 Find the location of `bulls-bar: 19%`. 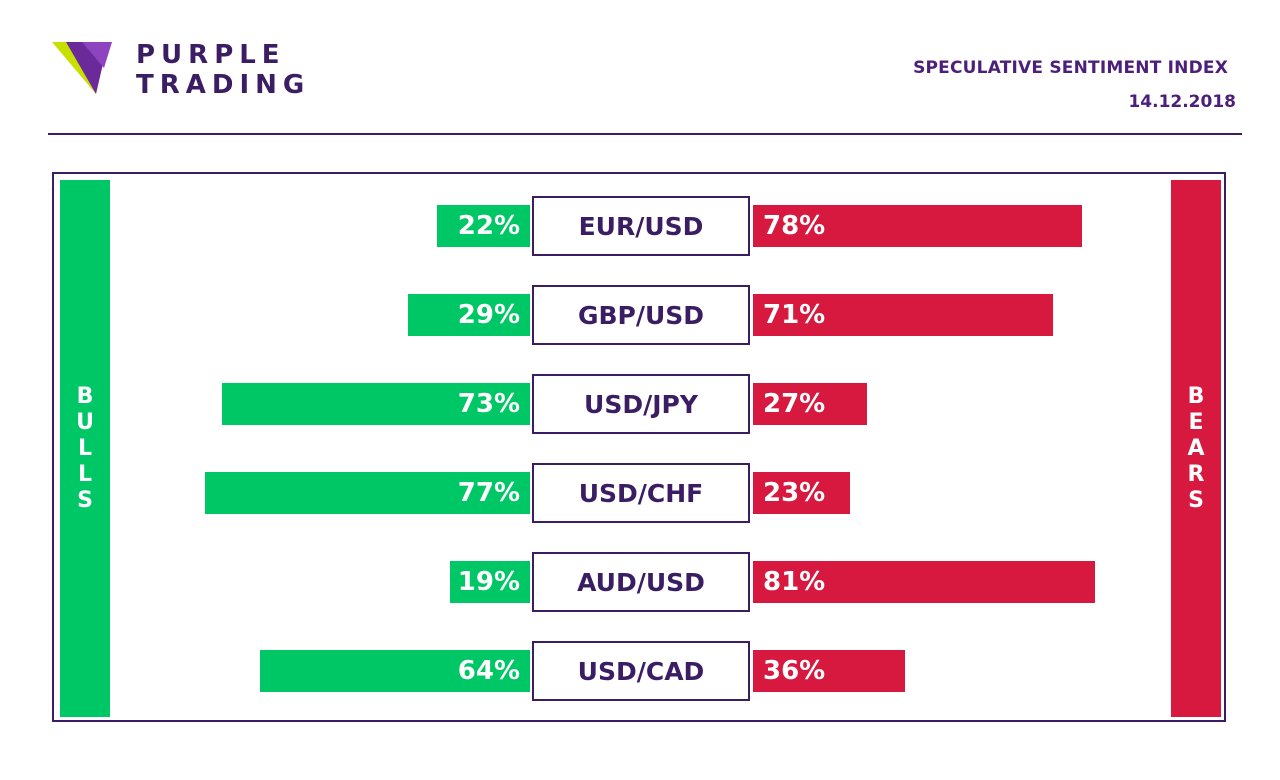

bulls-bar: 19% is located at coordinates (489, 582).